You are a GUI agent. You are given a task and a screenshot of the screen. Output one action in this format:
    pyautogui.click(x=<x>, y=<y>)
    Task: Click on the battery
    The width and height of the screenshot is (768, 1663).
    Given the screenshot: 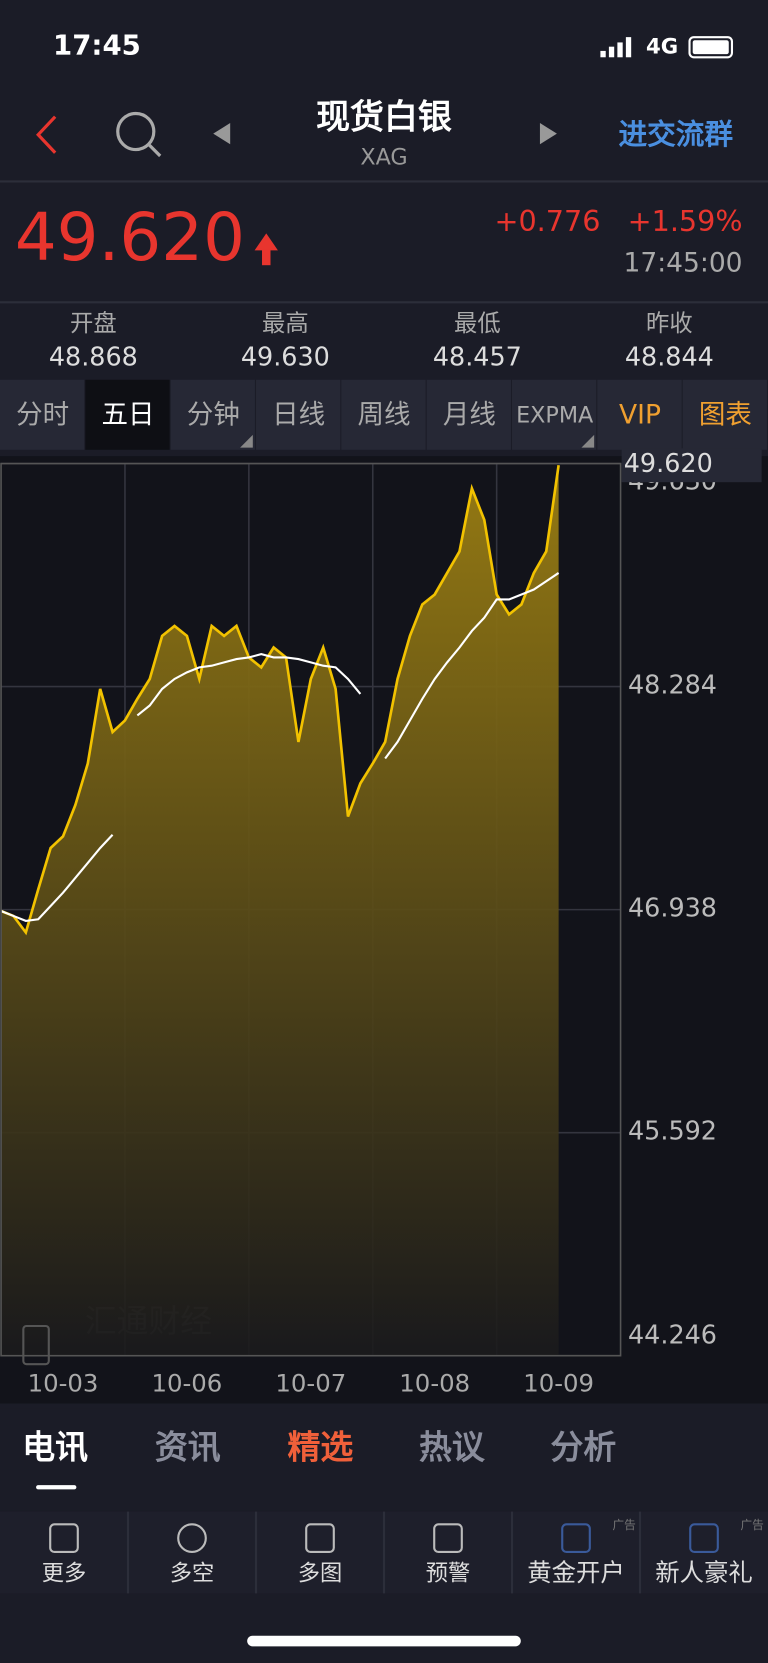 What is the action you would take?
    pyautogui.click(x=711, y=47)
    